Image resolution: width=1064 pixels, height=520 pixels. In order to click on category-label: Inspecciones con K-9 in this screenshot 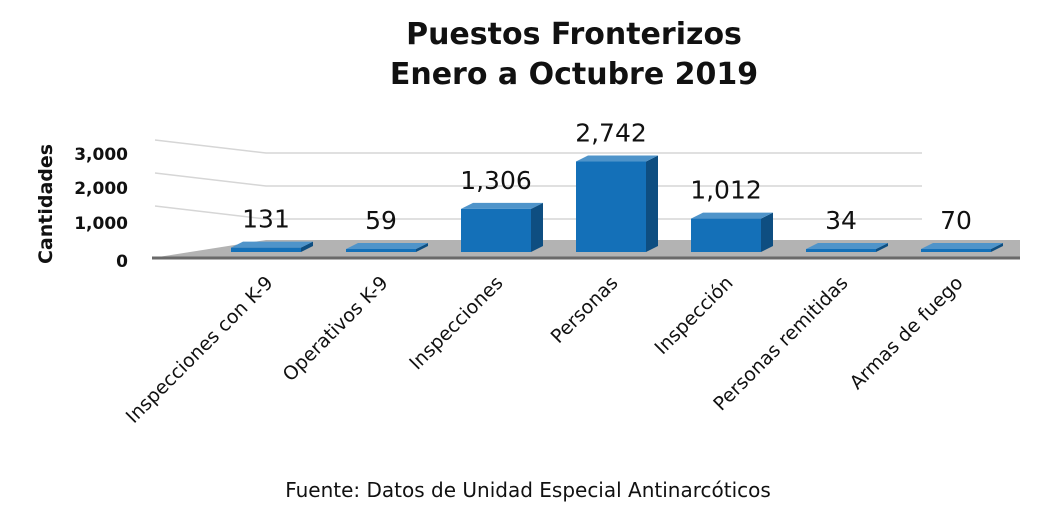, I will do `click(200, 350)`.